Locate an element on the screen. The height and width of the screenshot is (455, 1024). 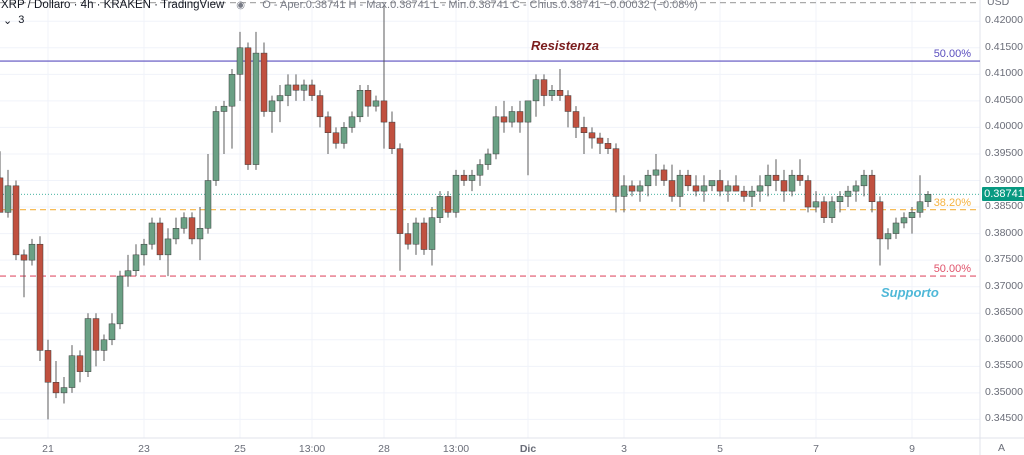
y-tick-label: 0.41500 is located at coordinates (1004, 46).